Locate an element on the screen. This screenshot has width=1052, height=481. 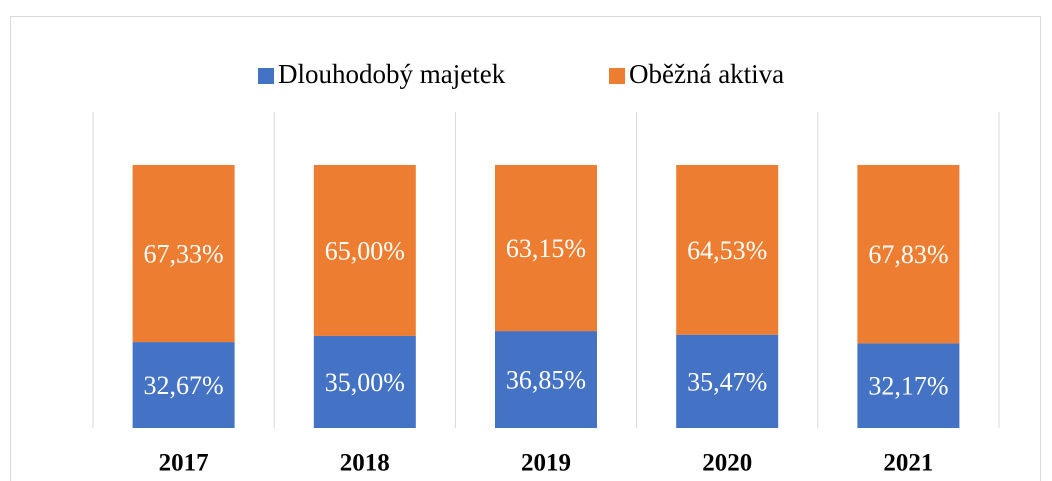
data-label: 32,17% is located at coordinates (908, 386).